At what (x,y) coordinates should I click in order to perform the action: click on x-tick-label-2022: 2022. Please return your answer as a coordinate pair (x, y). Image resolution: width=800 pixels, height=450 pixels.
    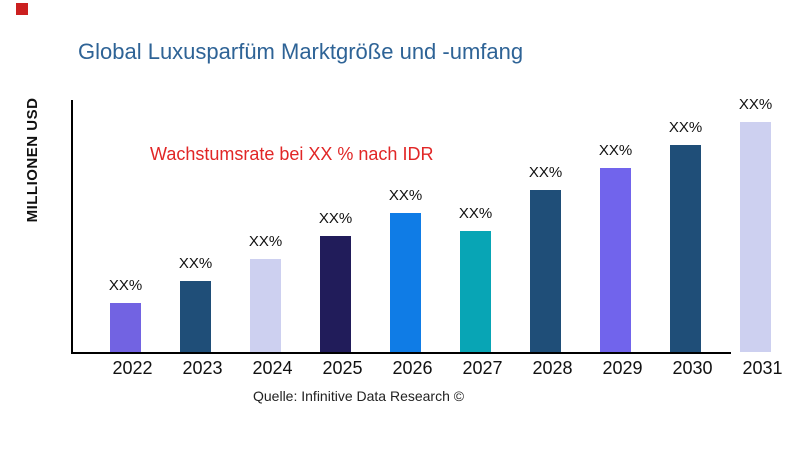
    Looking at the image, I should click on (132, 368).